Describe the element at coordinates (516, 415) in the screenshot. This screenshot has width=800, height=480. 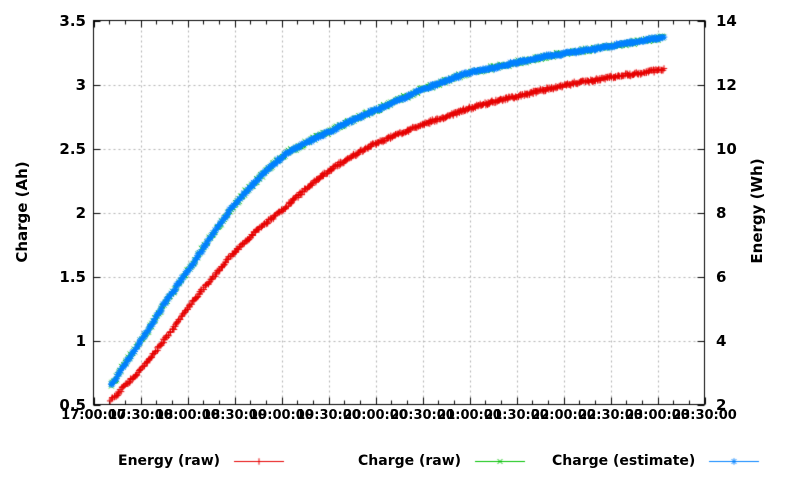
I see `x-tick-label: 21:30:00` at that location.